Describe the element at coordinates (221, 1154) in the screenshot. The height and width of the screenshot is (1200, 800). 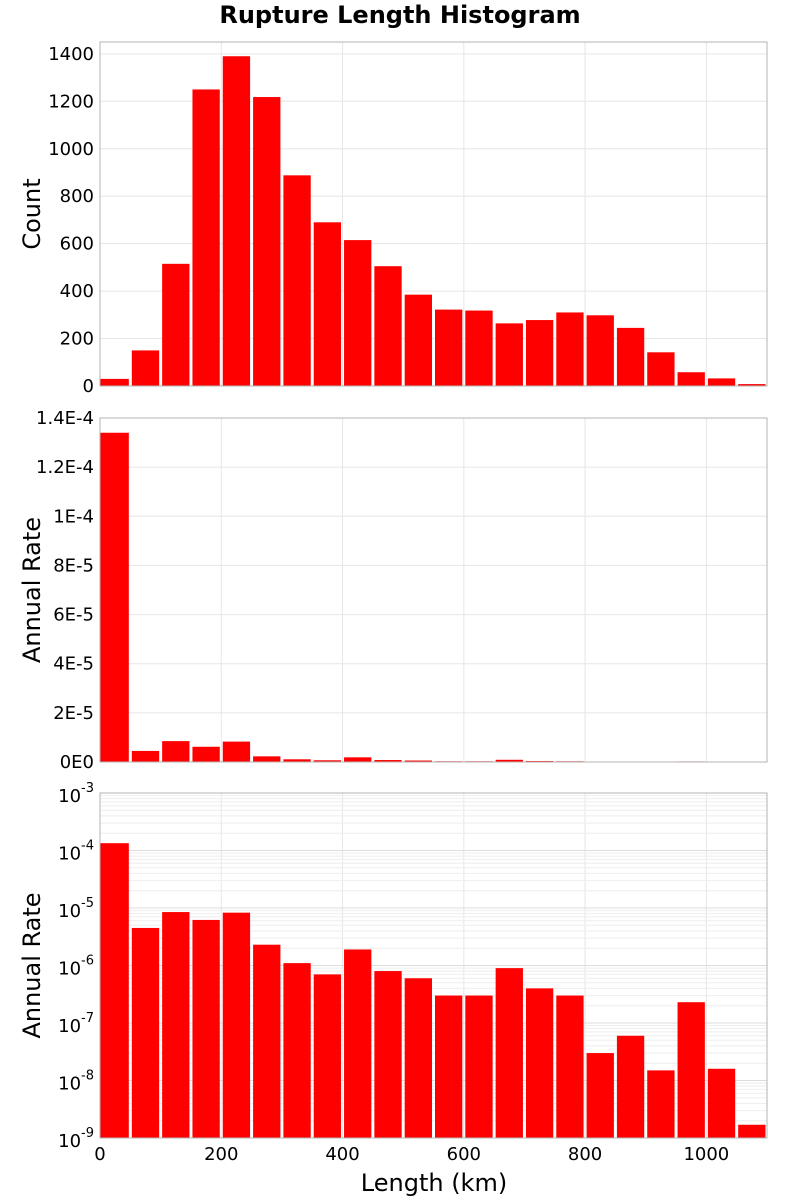
I see `x-tick-label: 200` at that location.